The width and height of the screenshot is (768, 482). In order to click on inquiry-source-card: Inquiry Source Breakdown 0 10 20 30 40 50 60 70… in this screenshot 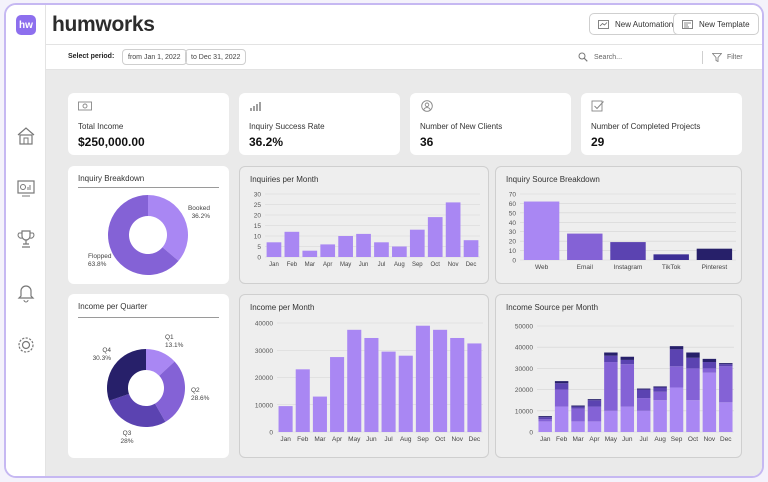, I will do `click(618, 225)`.